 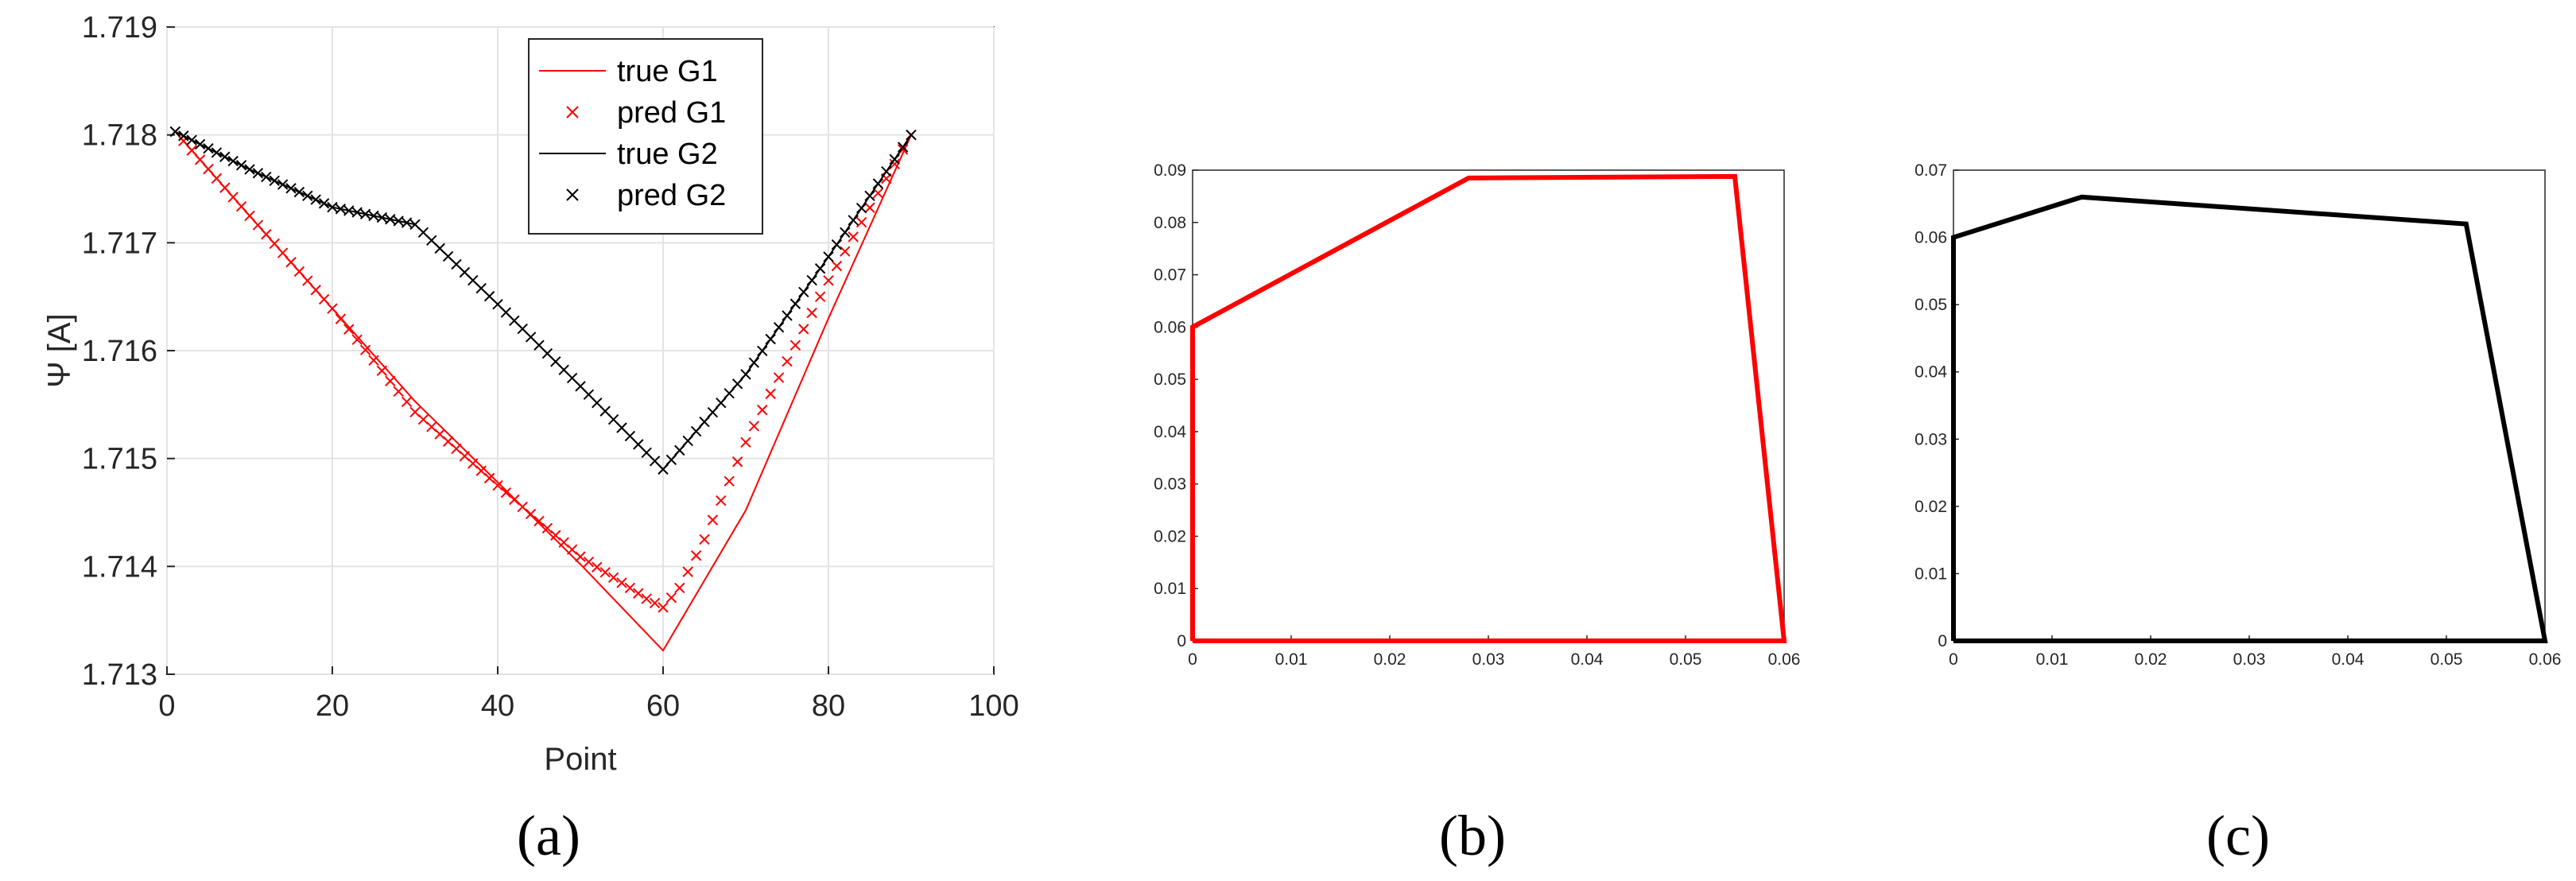 What do you see at coordinates (120, 28) in the screenshot?
I see `y-tick-label: 1.719` at bounding box center [120, 28].